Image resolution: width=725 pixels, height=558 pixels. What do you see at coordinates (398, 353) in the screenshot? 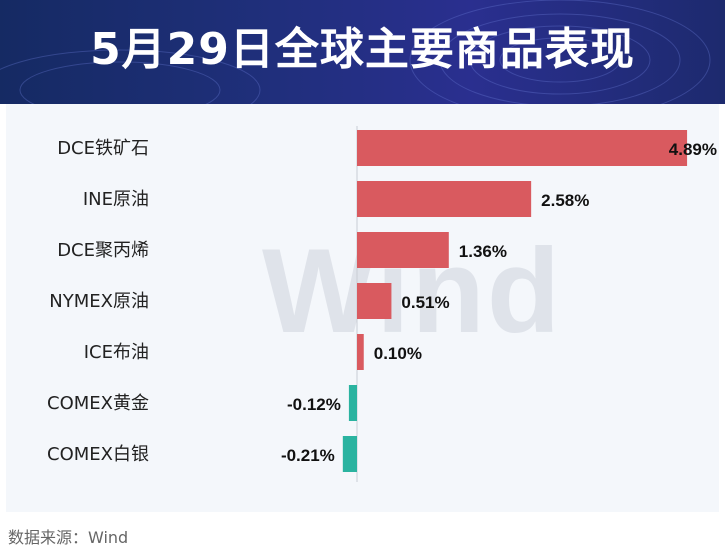
I see `value-label: 0.10%` at bounding box center [398, 353].